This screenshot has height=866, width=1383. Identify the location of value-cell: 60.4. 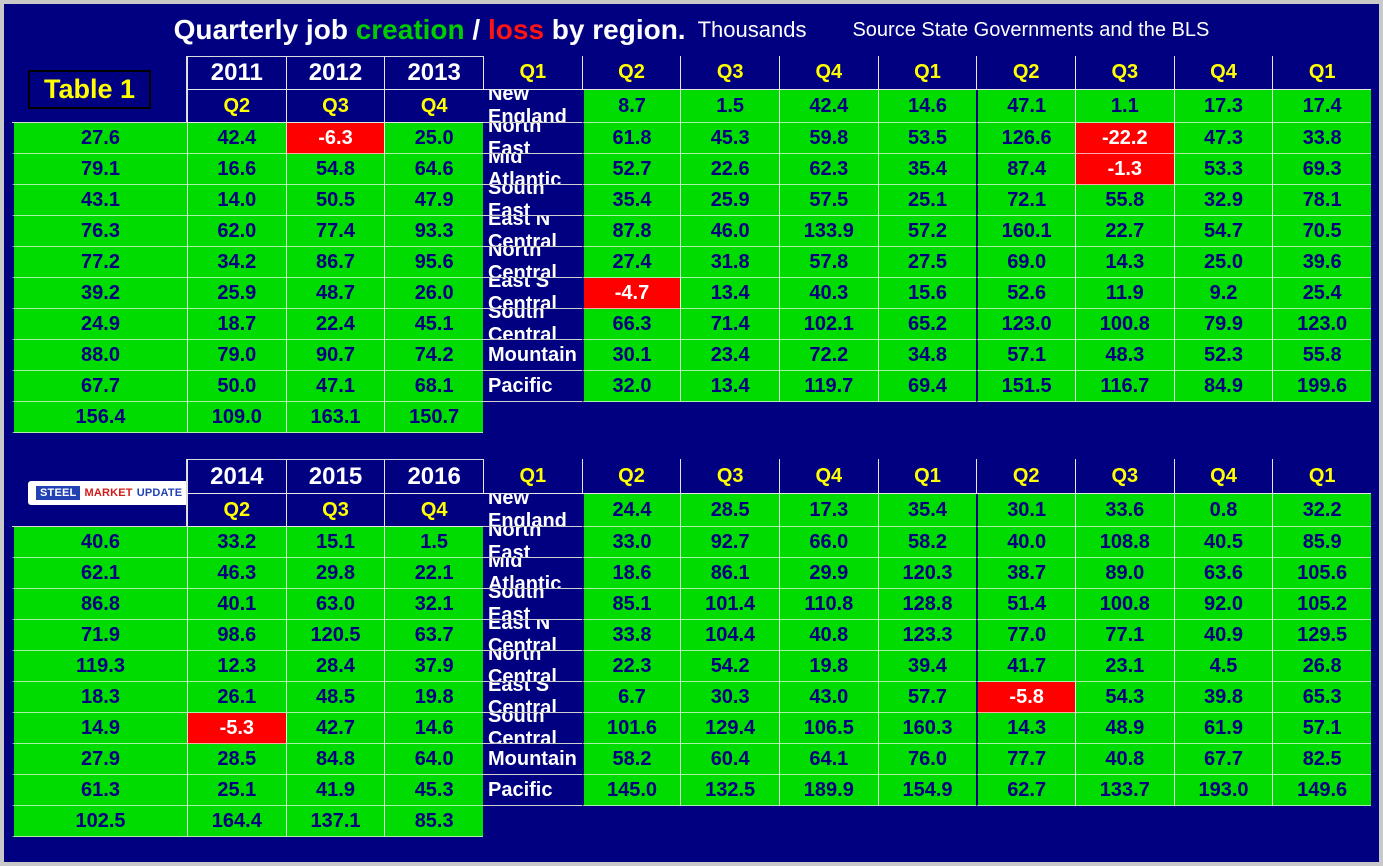
(729, 759).